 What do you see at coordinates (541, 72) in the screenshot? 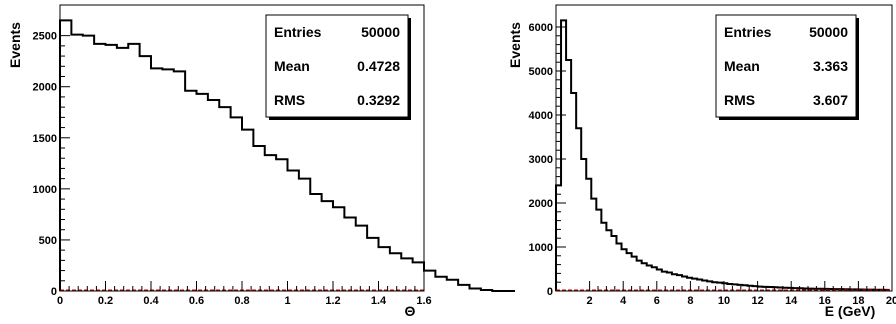
I see `y-tick-label: 5000` at bounding box center [541, 72].